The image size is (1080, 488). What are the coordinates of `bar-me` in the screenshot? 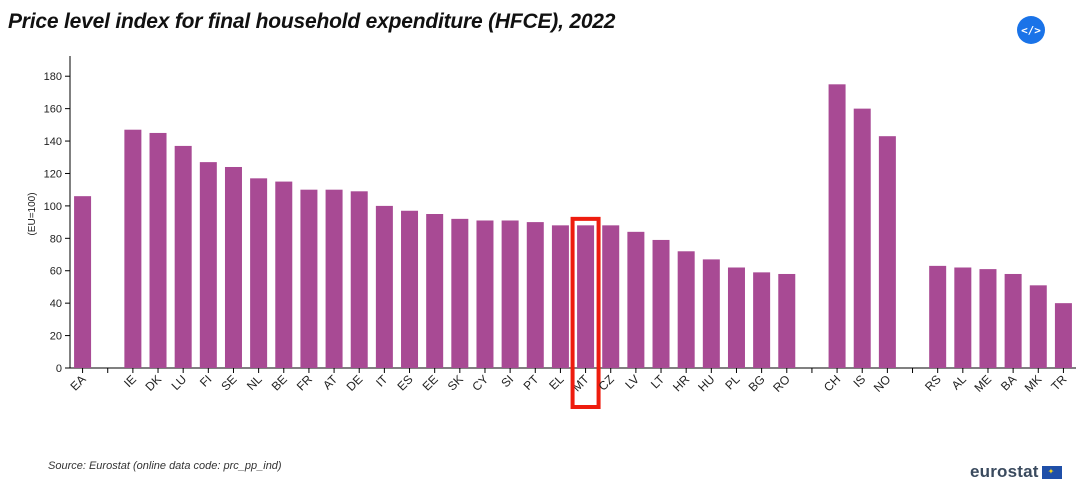 It's located at (988, 318).